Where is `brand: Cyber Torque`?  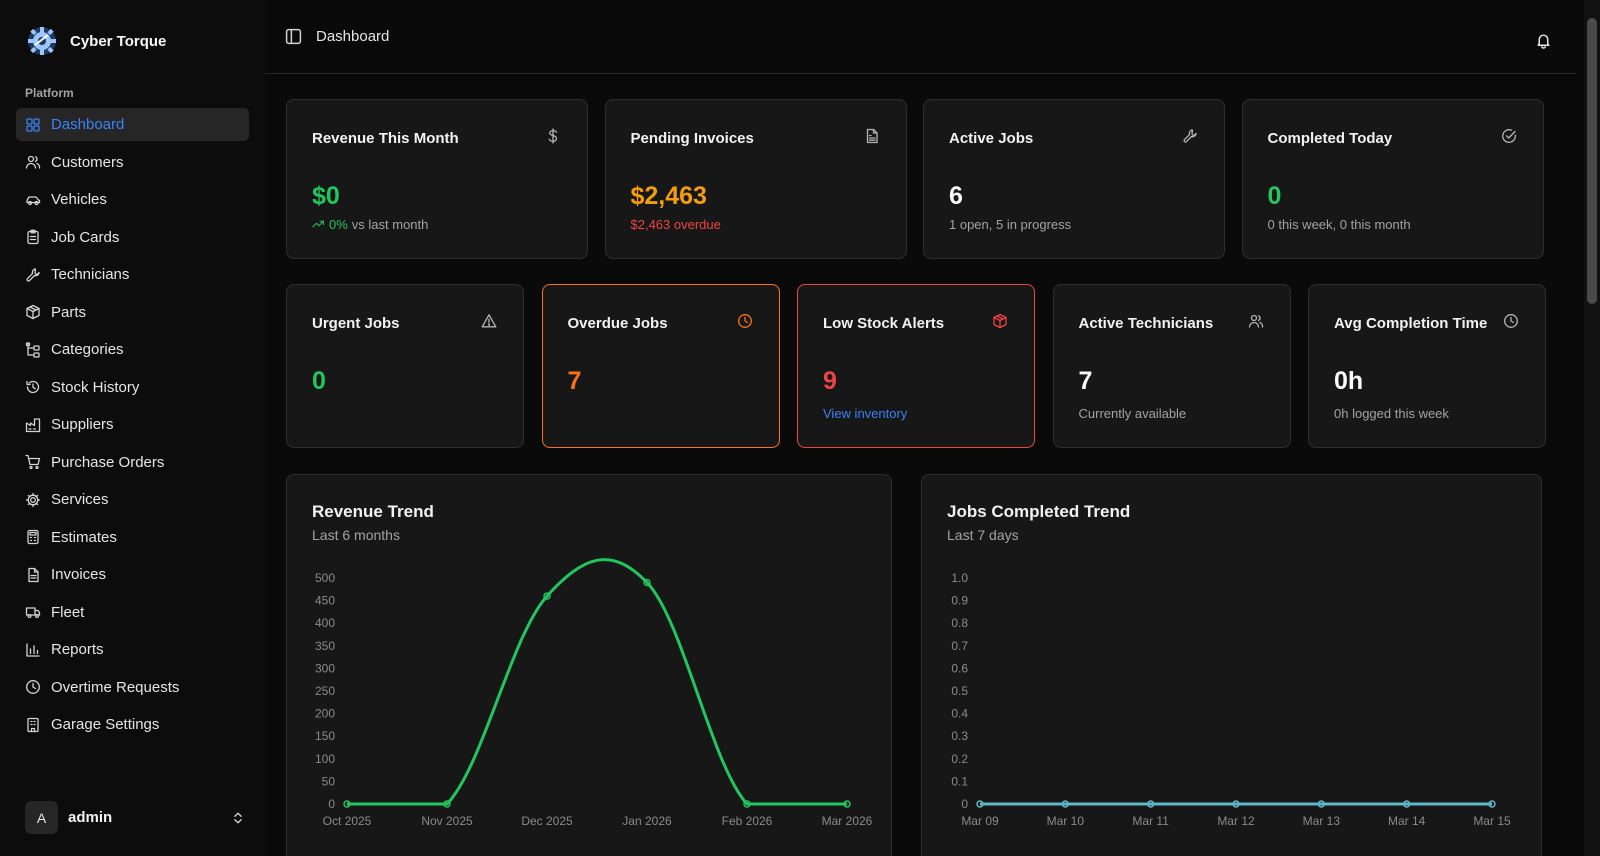 brand: Cyber Torque is located at coordinates (132, 29).